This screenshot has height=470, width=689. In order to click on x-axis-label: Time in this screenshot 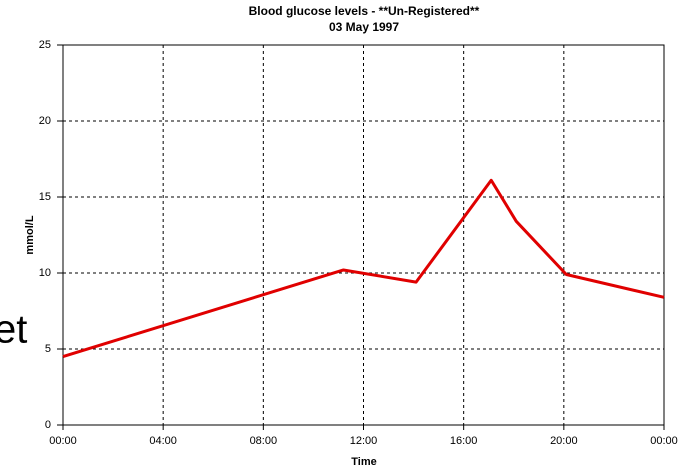, I will do `click(363, 462)`.